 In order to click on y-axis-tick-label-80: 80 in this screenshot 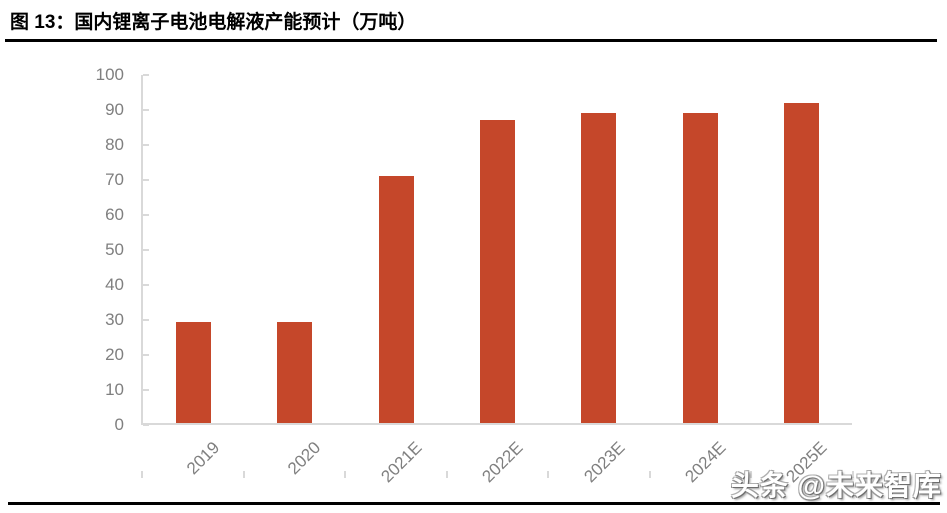, I will do `click(114, 144)`.